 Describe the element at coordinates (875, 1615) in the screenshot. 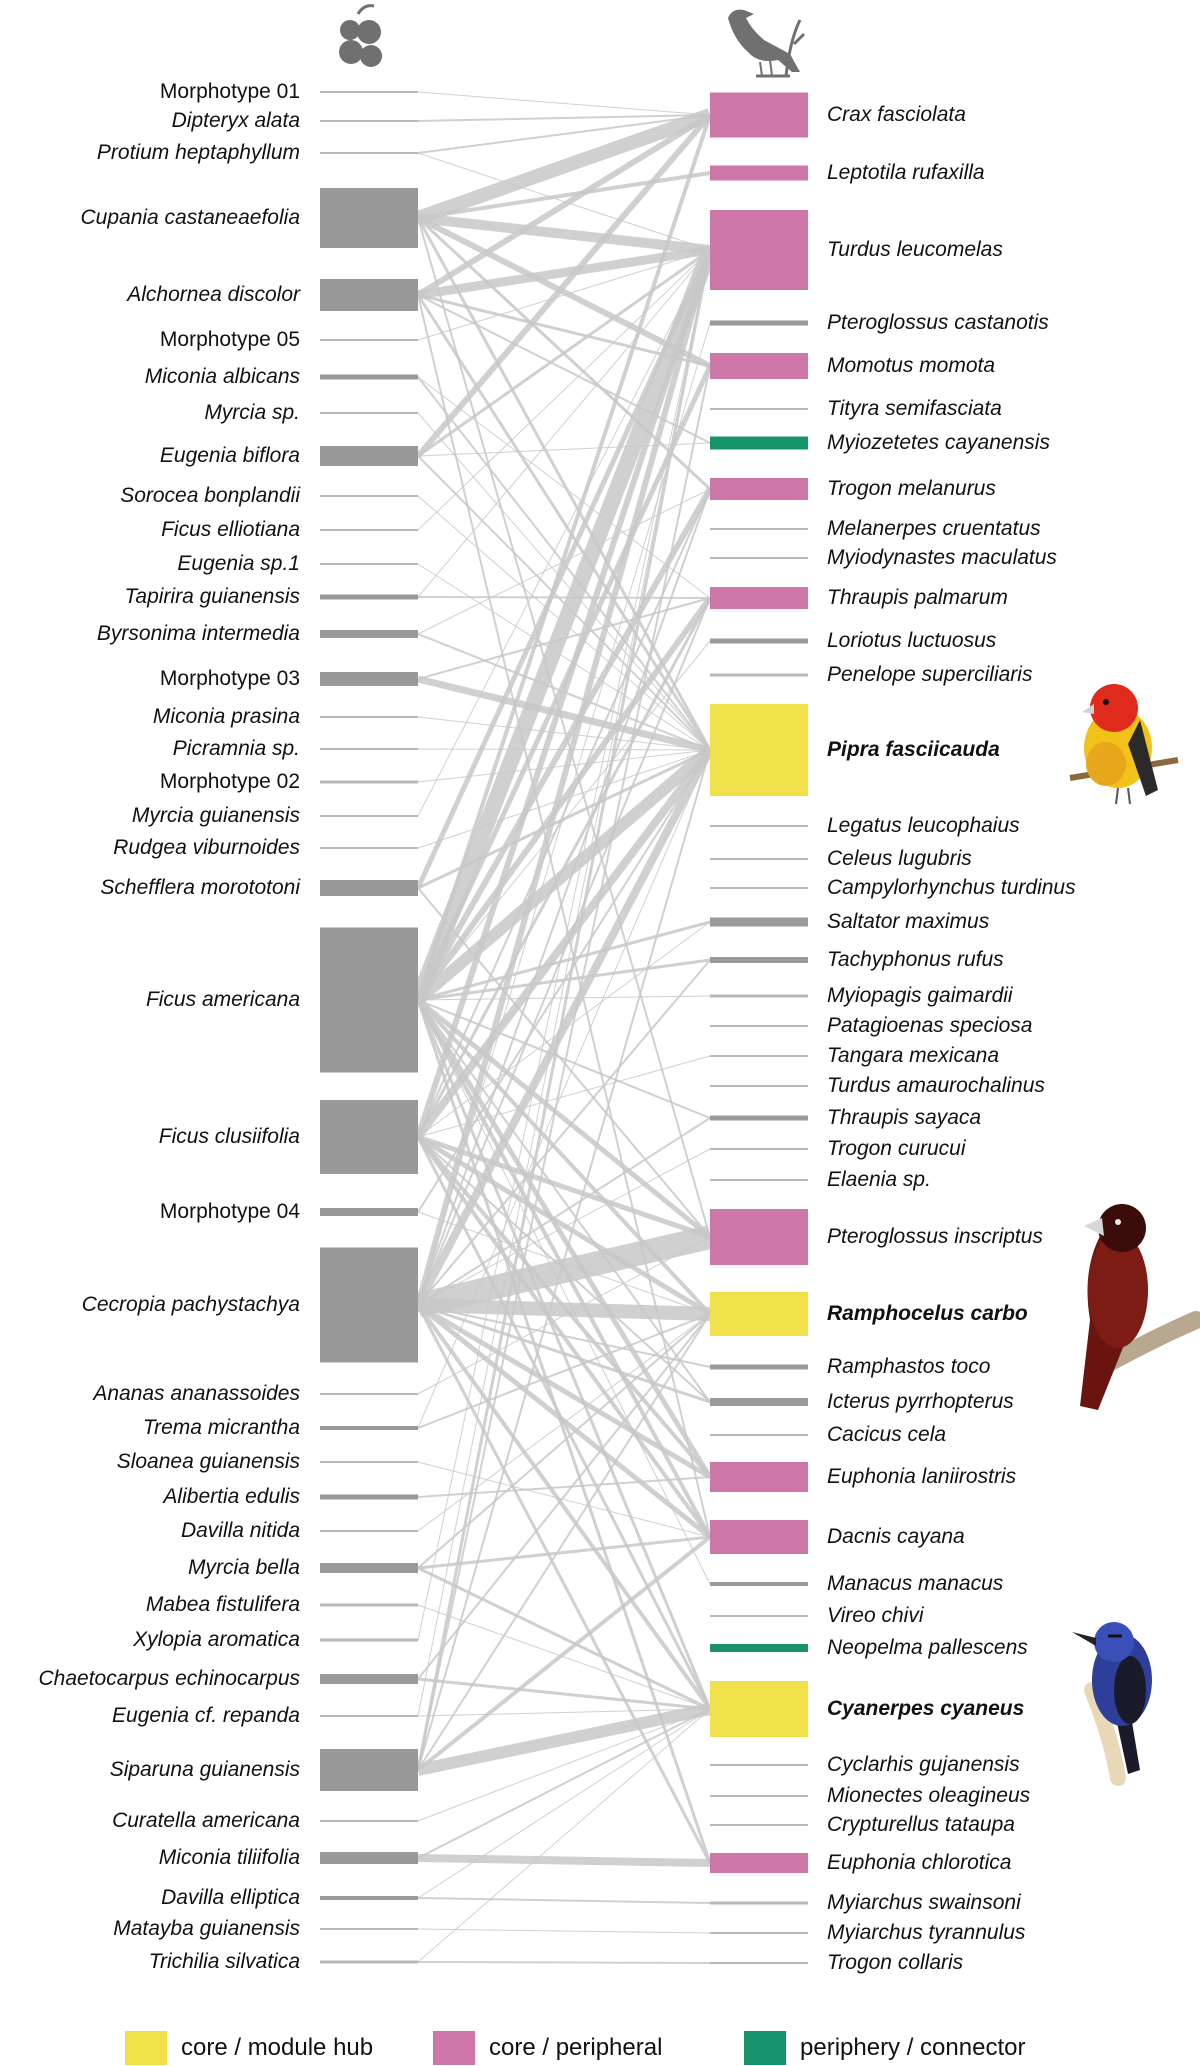

I see `bird-label: Vireo chivi` at that location.